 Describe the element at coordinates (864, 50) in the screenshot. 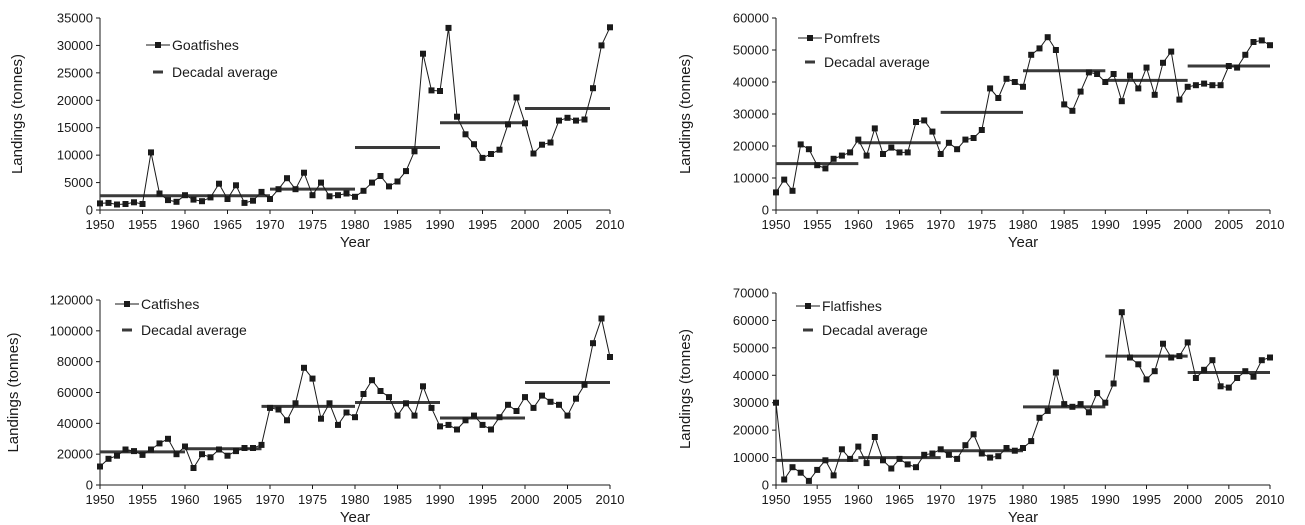

I see `legend: Pomfrets Decadal average` at that location.